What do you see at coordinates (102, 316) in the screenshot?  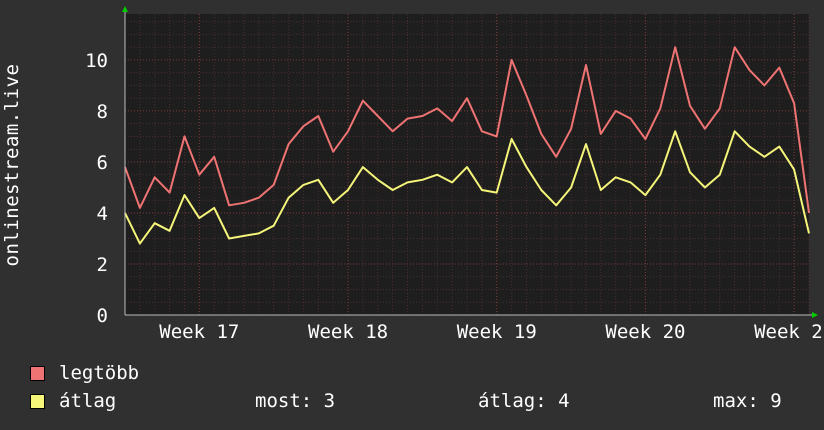 I see `y-tick-label: 0` at bounding box center [102, 316].